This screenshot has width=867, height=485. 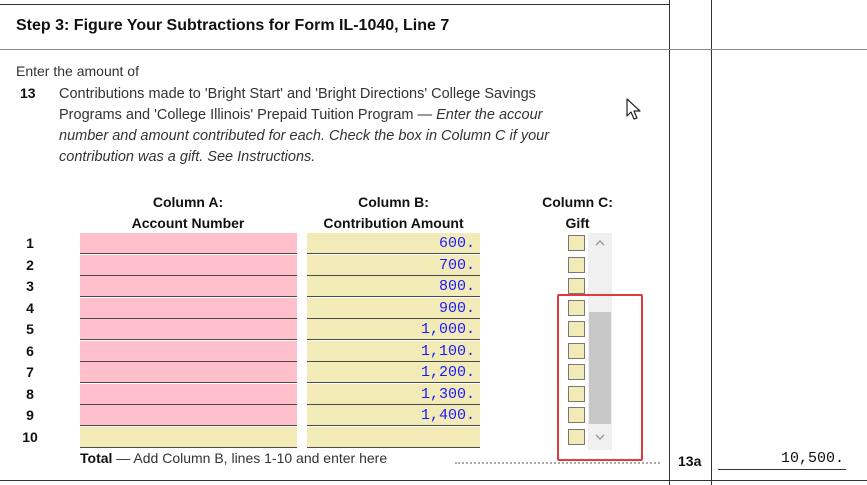 What do you see at coordinates (393, 265) in the screenshot?
I see `contribution-amount-field: 700.` at bounding box center [393, 265].